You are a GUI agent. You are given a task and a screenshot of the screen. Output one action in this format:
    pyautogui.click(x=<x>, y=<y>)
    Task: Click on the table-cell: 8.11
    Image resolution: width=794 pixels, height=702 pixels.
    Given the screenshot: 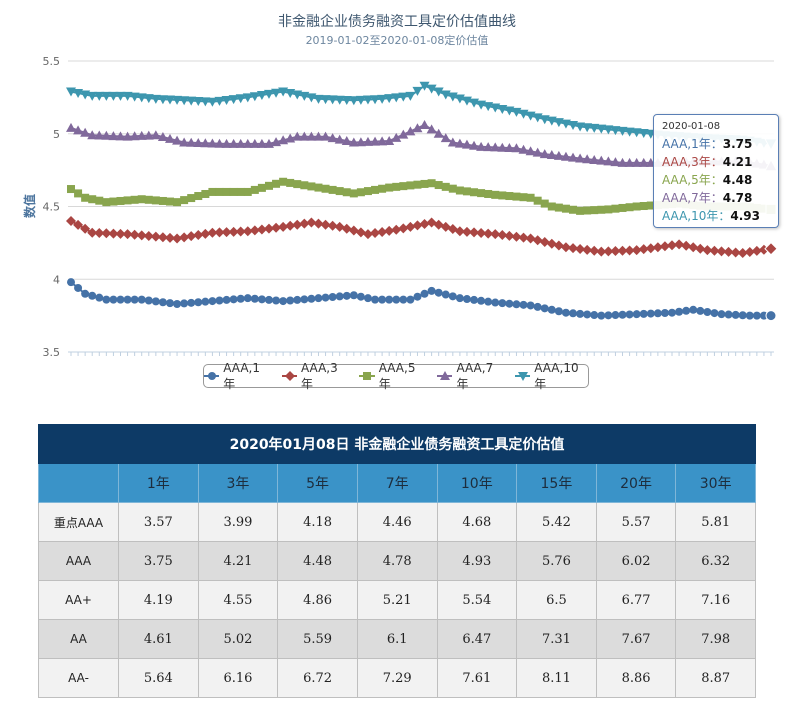 What is the action you would take?
    pyautogui.click(x=556, y=678)
    